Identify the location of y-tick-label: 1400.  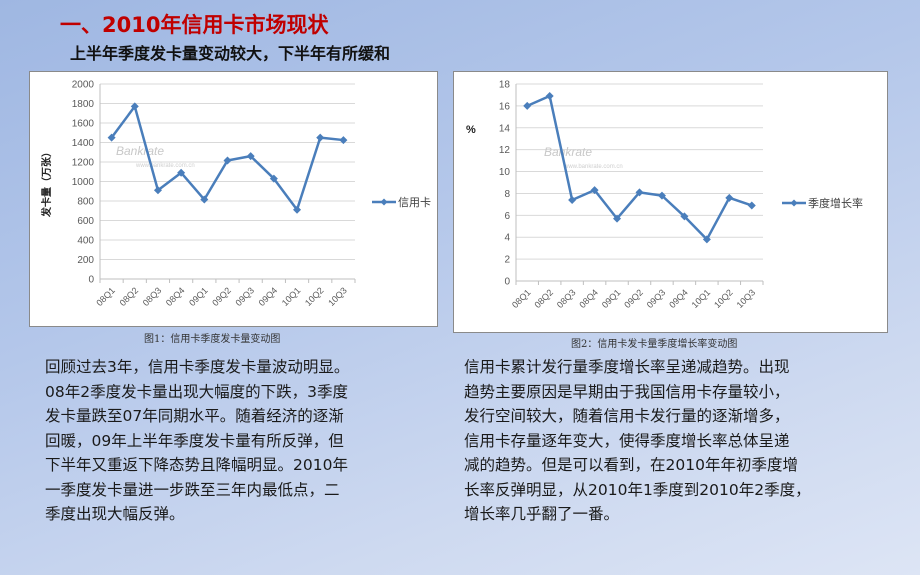
(83, 143).